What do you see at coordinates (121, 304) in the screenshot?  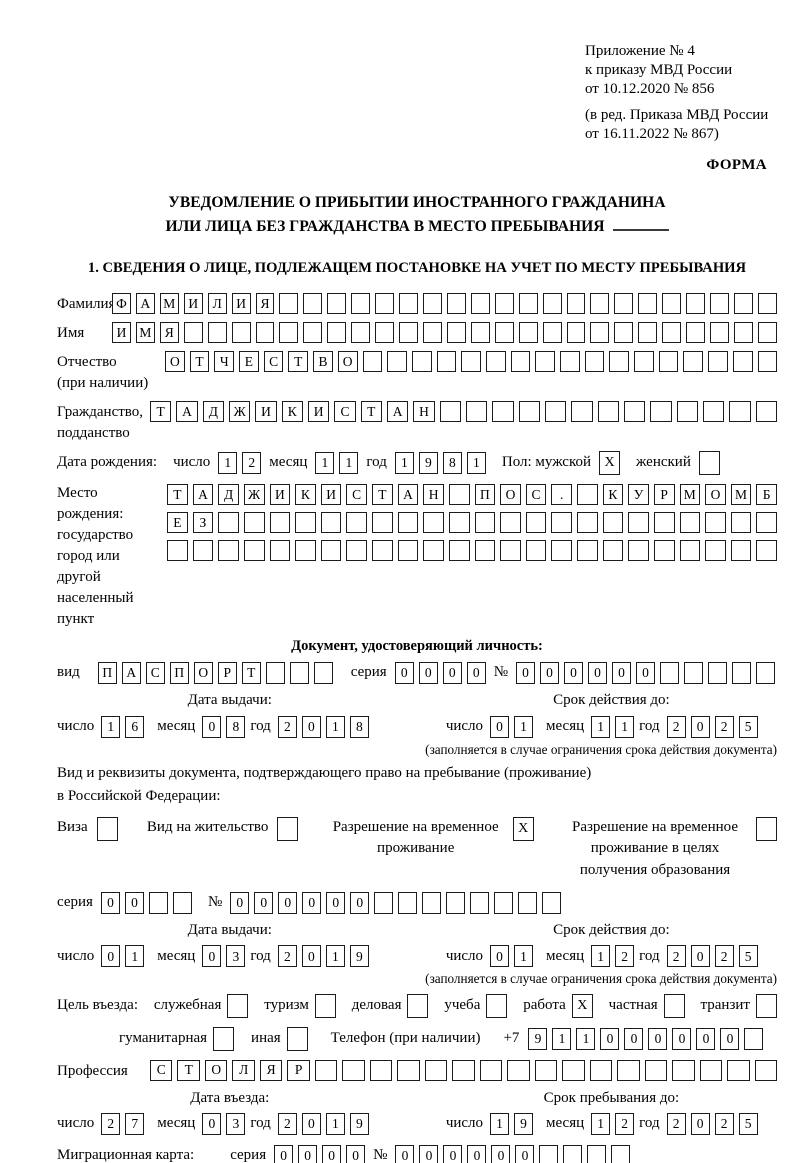 I see `surname-cell: Ф` at bounding box center [121, 304].